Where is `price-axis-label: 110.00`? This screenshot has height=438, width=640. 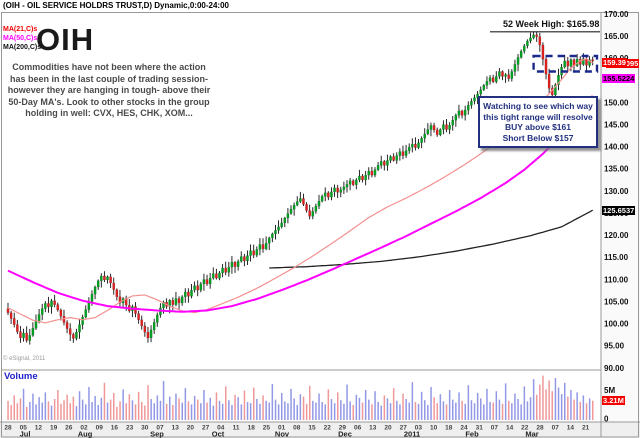 price-axis-label: 110.00 is located at coordinates (616, 279).